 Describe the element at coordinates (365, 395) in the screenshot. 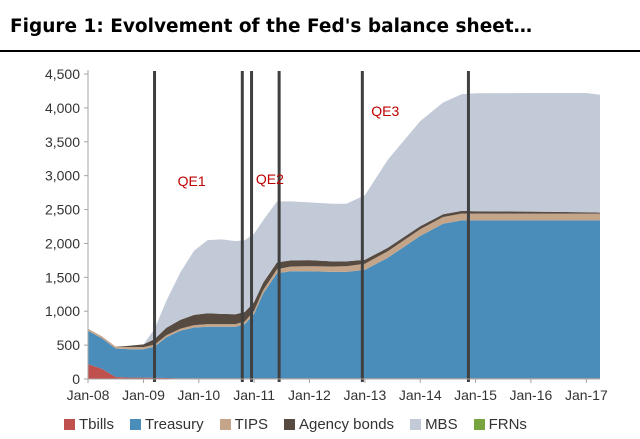

I see `x-tick-label: Jan-13` at that location.